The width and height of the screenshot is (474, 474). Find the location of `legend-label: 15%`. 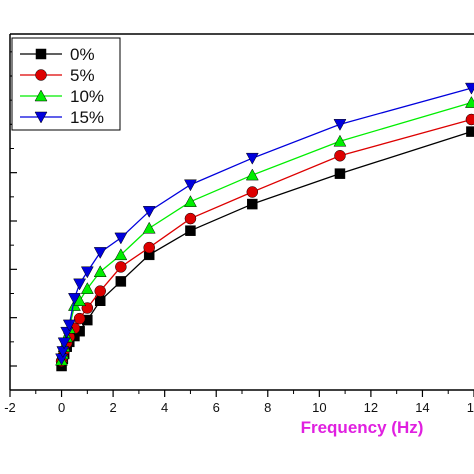

legend-label: 15% is located at coordinates (87, 117).